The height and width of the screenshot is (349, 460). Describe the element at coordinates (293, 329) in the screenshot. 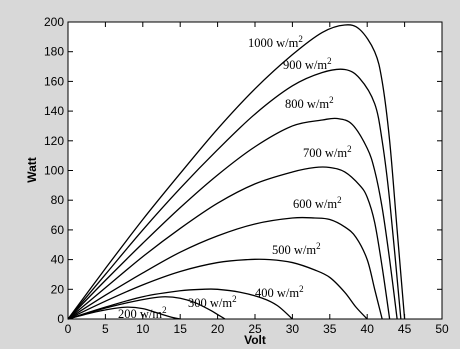

I see `x-tick-label: 30` at that location.